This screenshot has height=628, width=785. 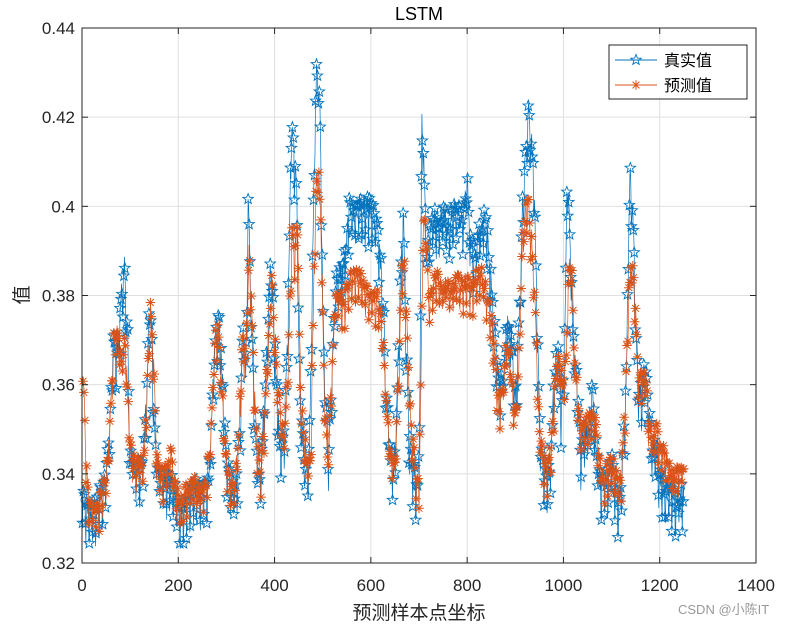 I want to click on chart-title: LSTM, so click(x=419, y=14).